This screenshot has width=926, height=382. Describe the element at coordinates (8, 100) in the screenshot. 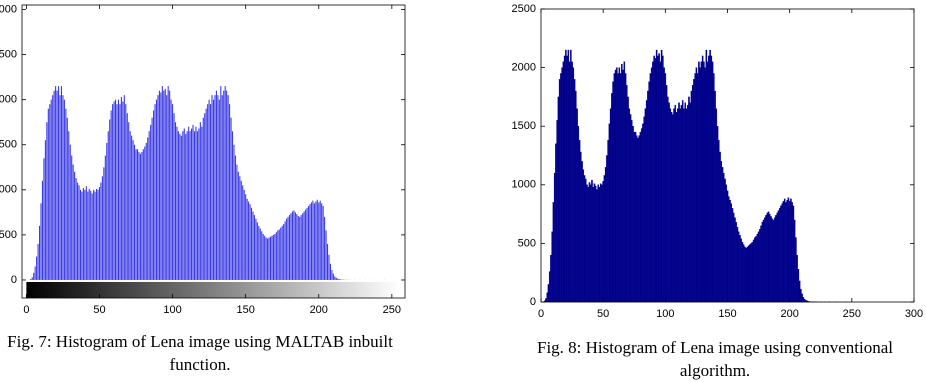

I see `y-tick-label: 2000` at that location.